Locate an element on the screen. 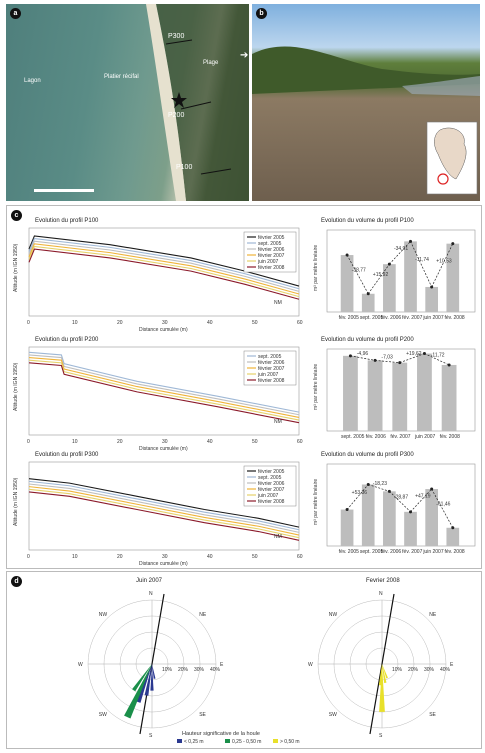 The width and height of the screenshot is (485, 753). legend-label: > 0,50 m is located at coordinates (290, 742).